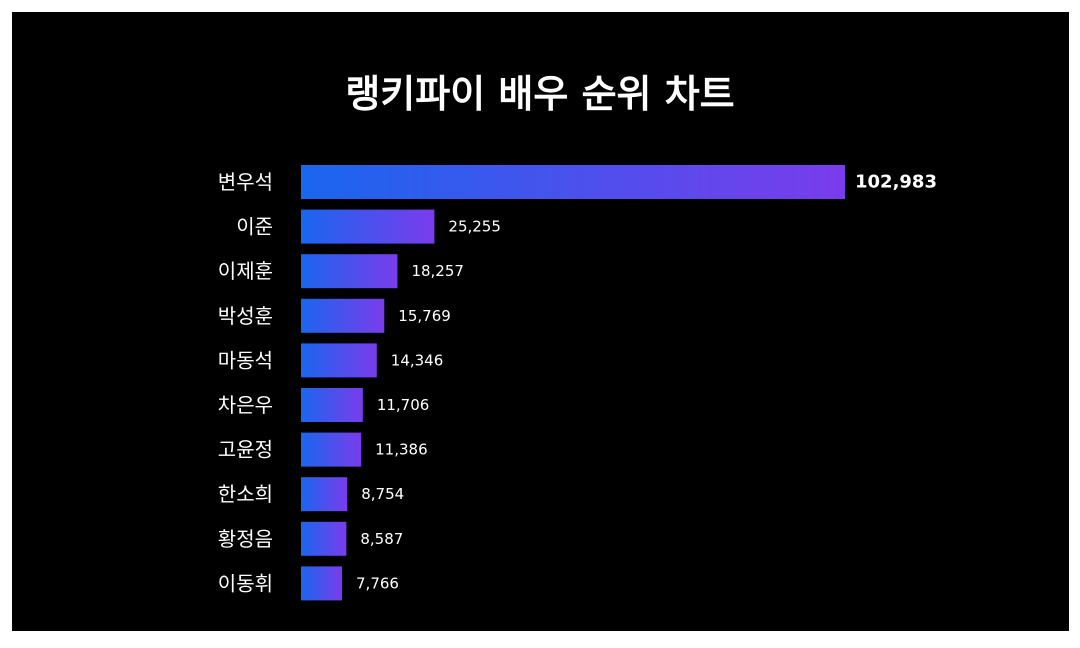  Describe the element at coordinates (382, 494) in the screenshot. I see `value-label: 8,754` at that location.